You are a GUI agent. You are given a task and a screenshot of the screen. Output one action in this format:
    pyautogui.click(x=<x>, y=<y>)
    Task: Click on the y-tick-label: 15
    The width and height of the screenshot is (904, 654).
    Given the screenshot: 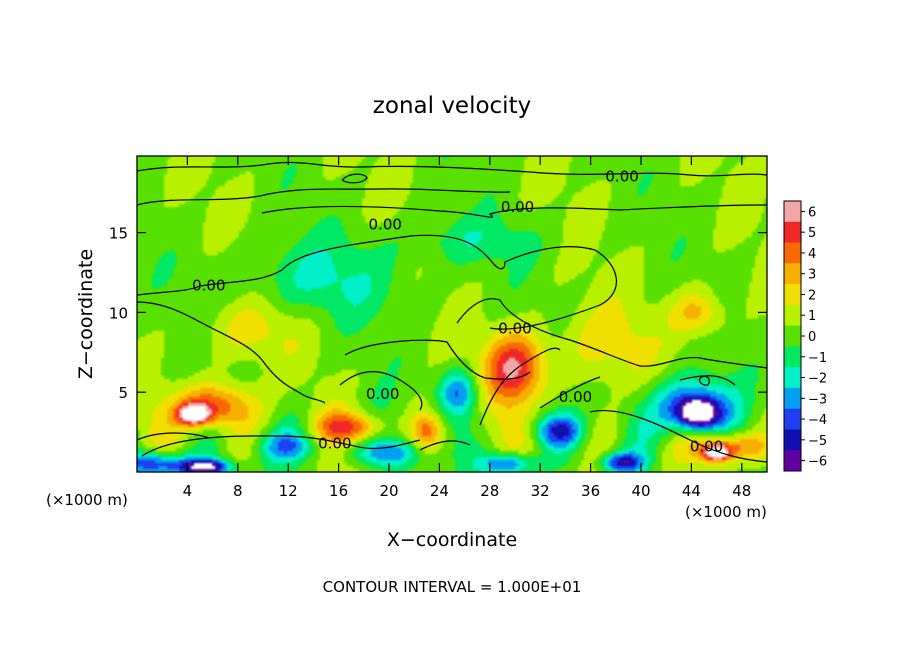 What is the action you would take?
    pyautogui.click(x=118, y=234)
    